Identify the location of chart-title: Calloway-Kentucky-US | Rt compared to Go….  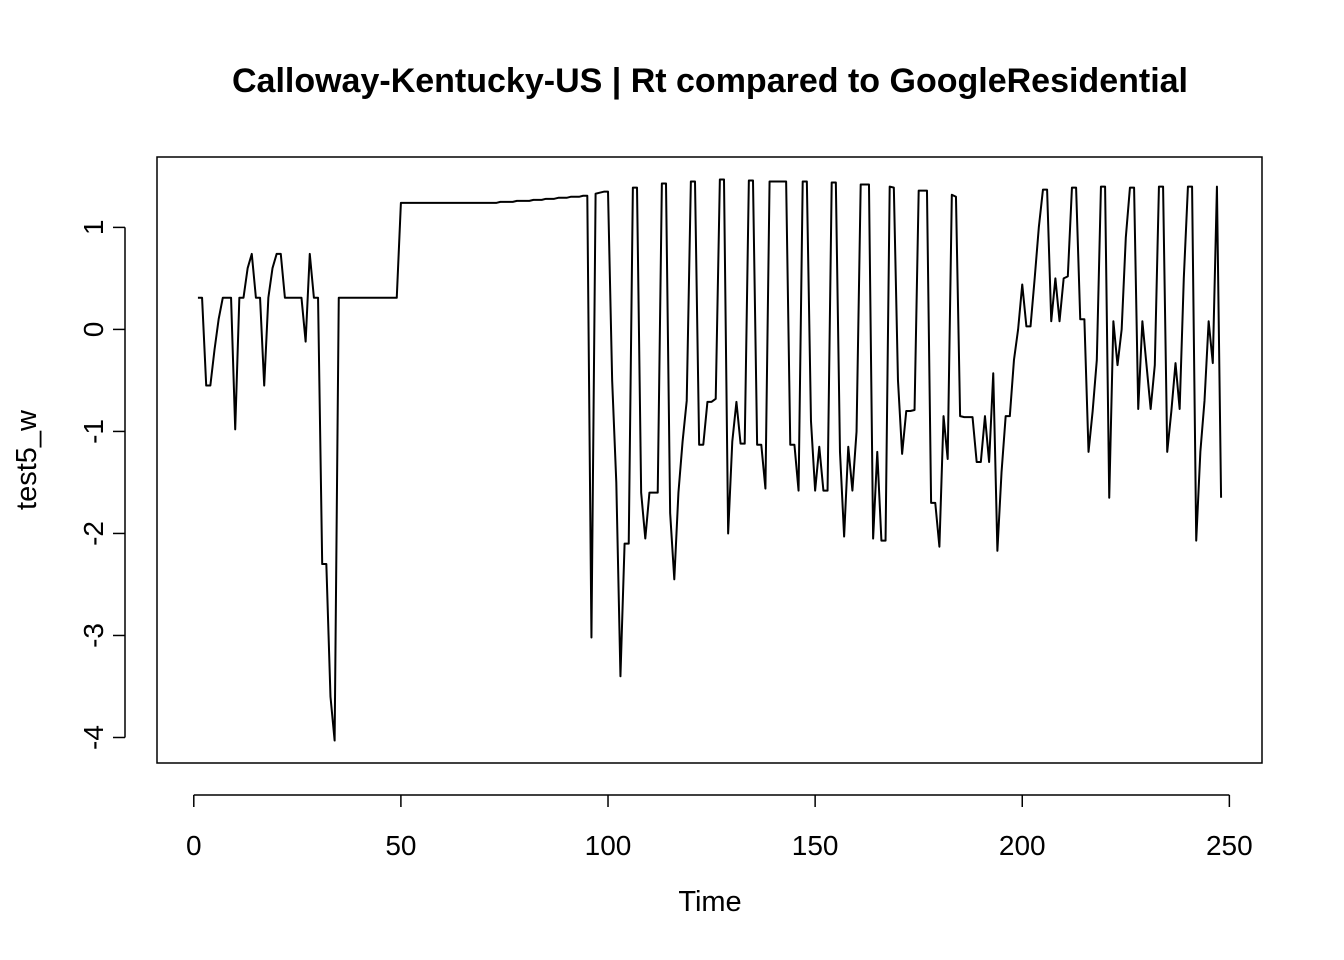
(710, 81).